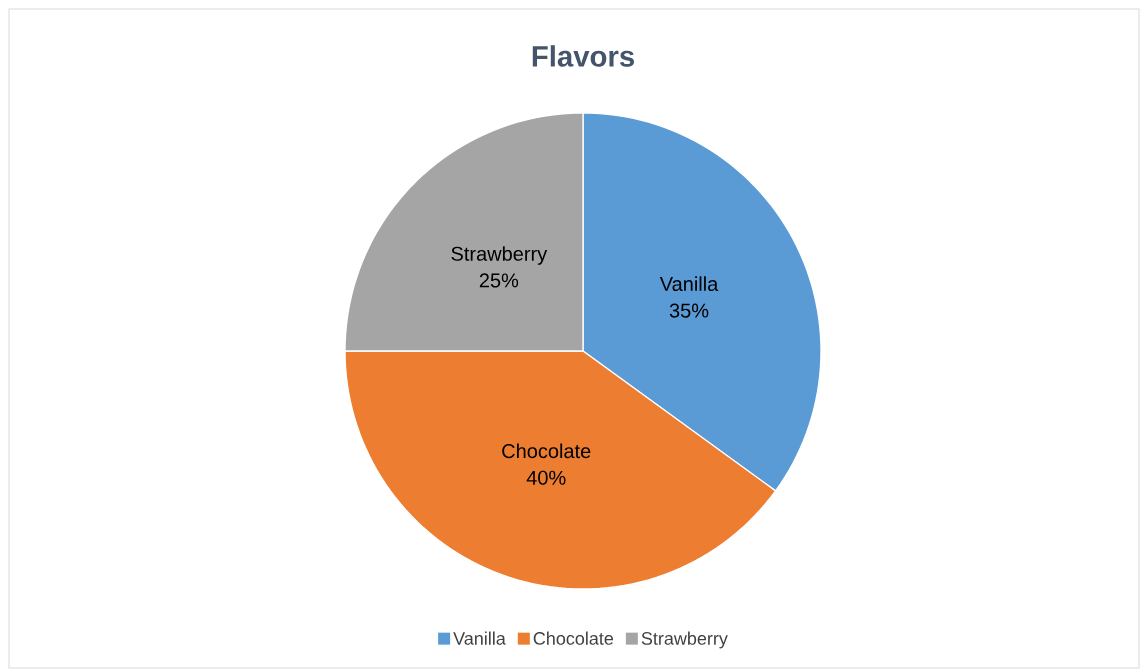 This screenshot has height=672, width=1147. What do you see at coordinates (689, 283) in the screenshot?
I see `slice-label: Vanilla` at bounding box center [689, 283].